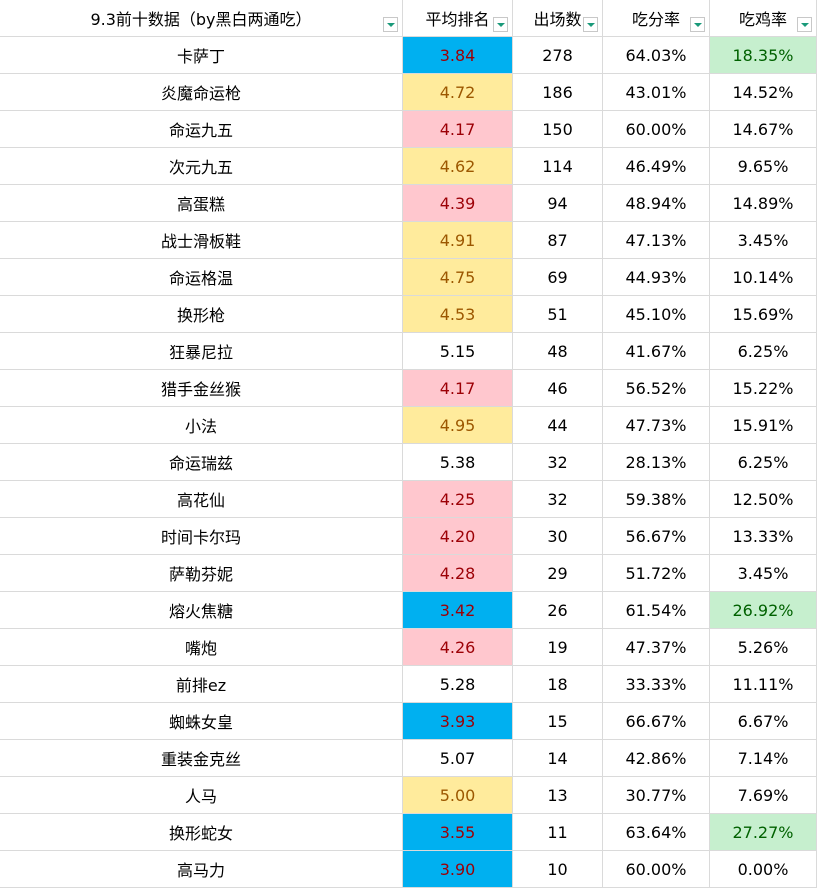  Describe the element at coordinates (656, 166) in the screenshot. I see `table-cell: 46.49%` at that location.